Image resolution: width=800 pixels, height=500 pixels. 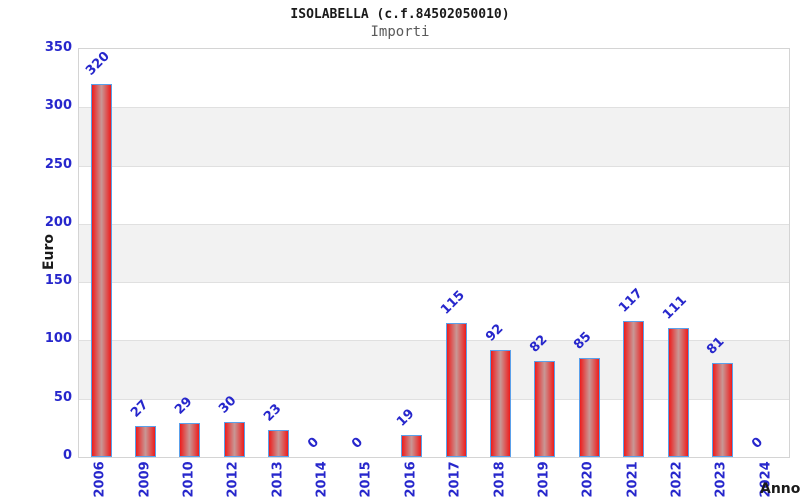 I want to click on y-tick-label: 250, so click(x=58, y=164).